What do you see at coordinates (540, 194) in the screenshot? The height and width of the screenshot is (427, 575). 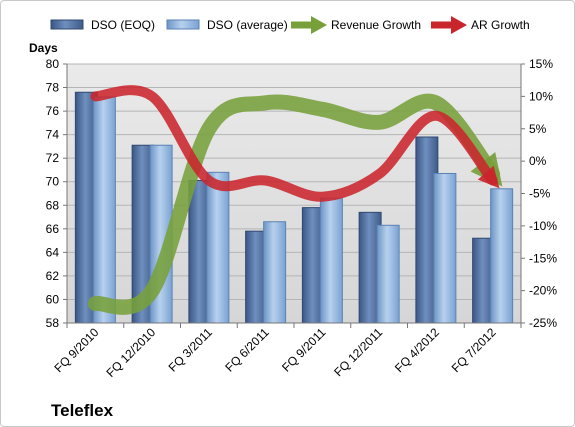 I see `right-tick-label: -5%` at bounding box center [540, 194].